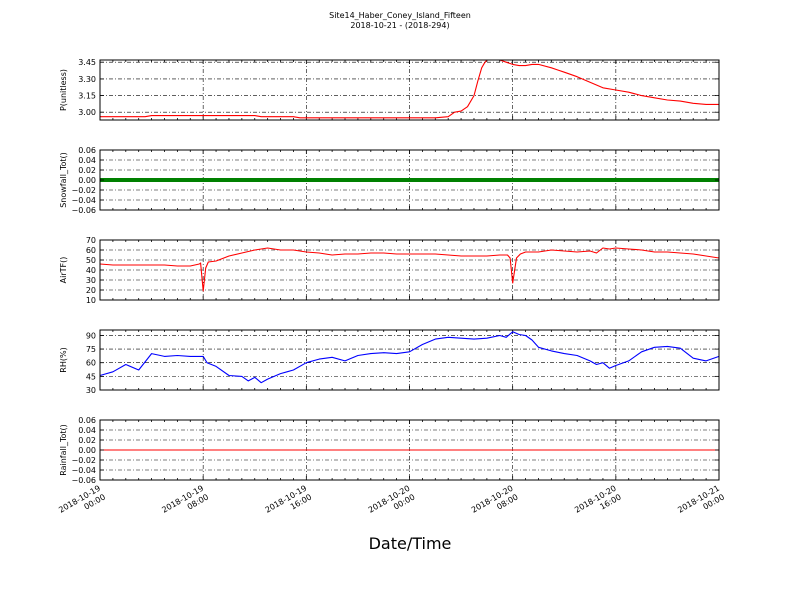  I want to click on y-tick-label: 75, so click(91, 349).